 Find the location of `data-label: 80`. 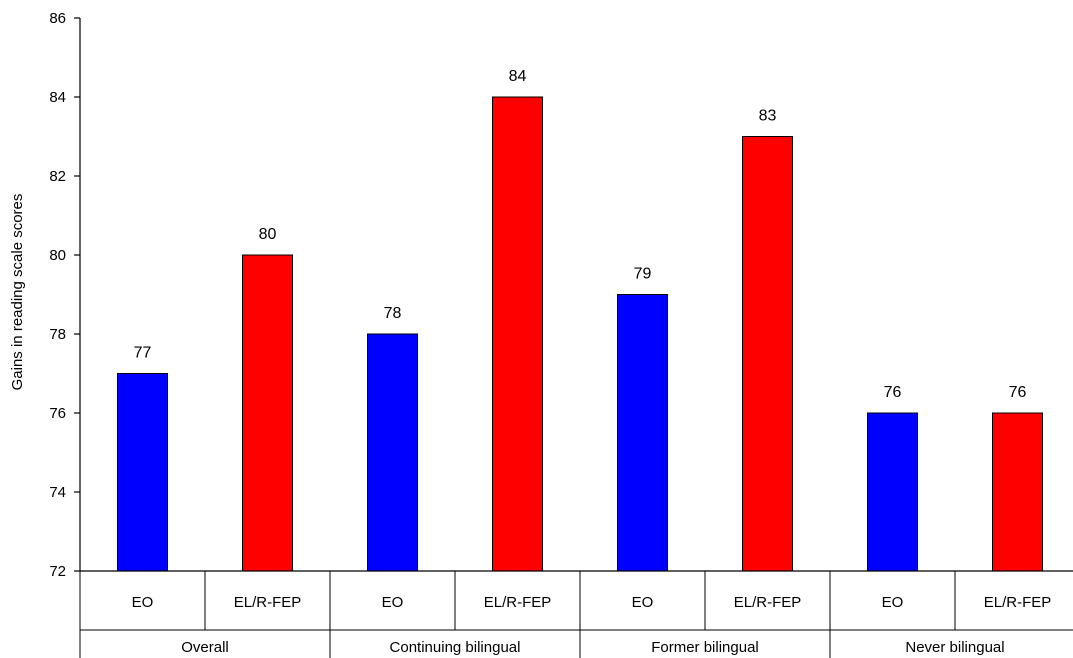

data-label: 80 is located at coordinates (268, 234).